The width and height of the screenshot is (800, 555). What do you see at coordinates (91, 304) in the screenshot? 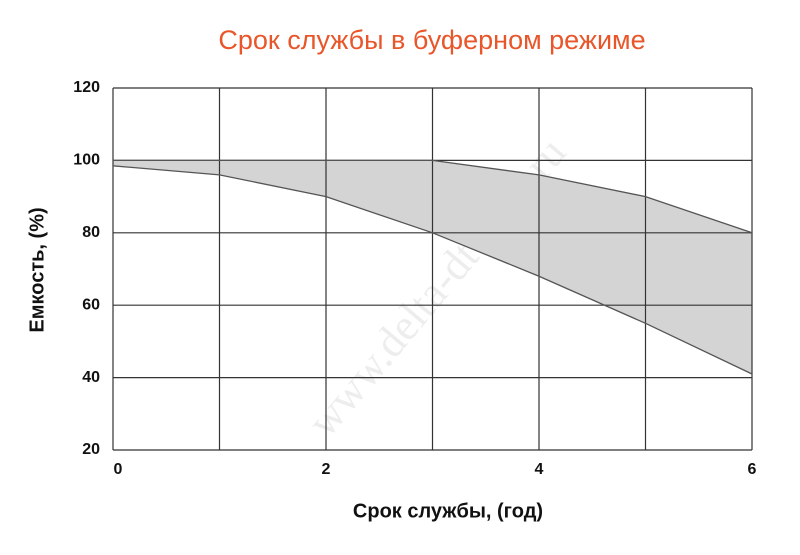
I see `y-tick-label: 60` at bounding box center [91, 304].